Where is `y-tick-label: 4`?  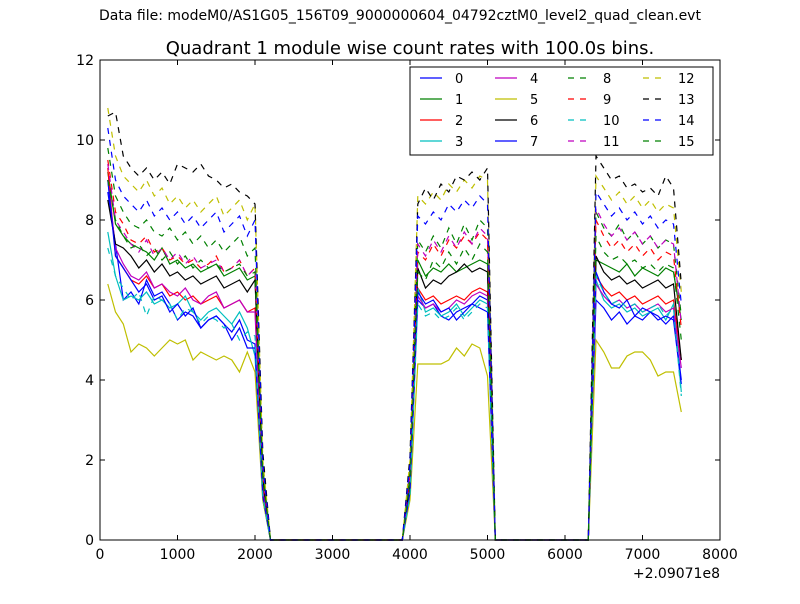 y-tick-label: 4 is located at coordinates (89, 381).